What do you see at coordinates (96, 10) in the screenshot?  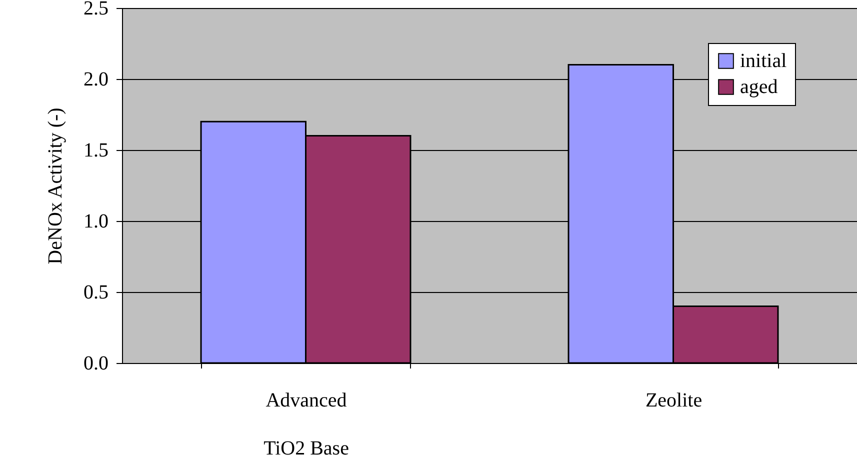 I see `y-tick-label: 2.5` at bounding box center [96, 10].